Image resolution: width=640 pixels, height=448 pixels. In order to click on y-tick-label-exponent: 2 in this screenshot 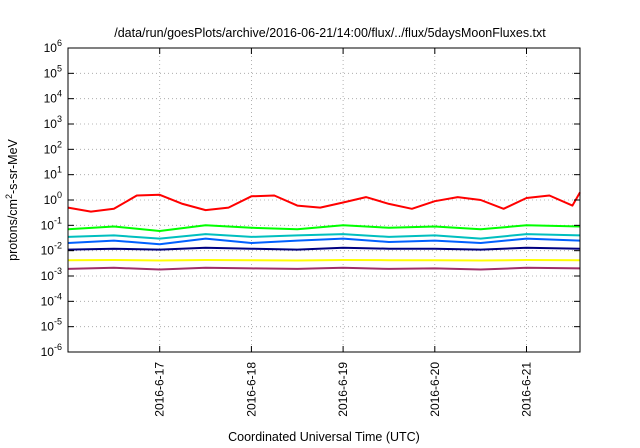, I will do `click(59, 144)`.